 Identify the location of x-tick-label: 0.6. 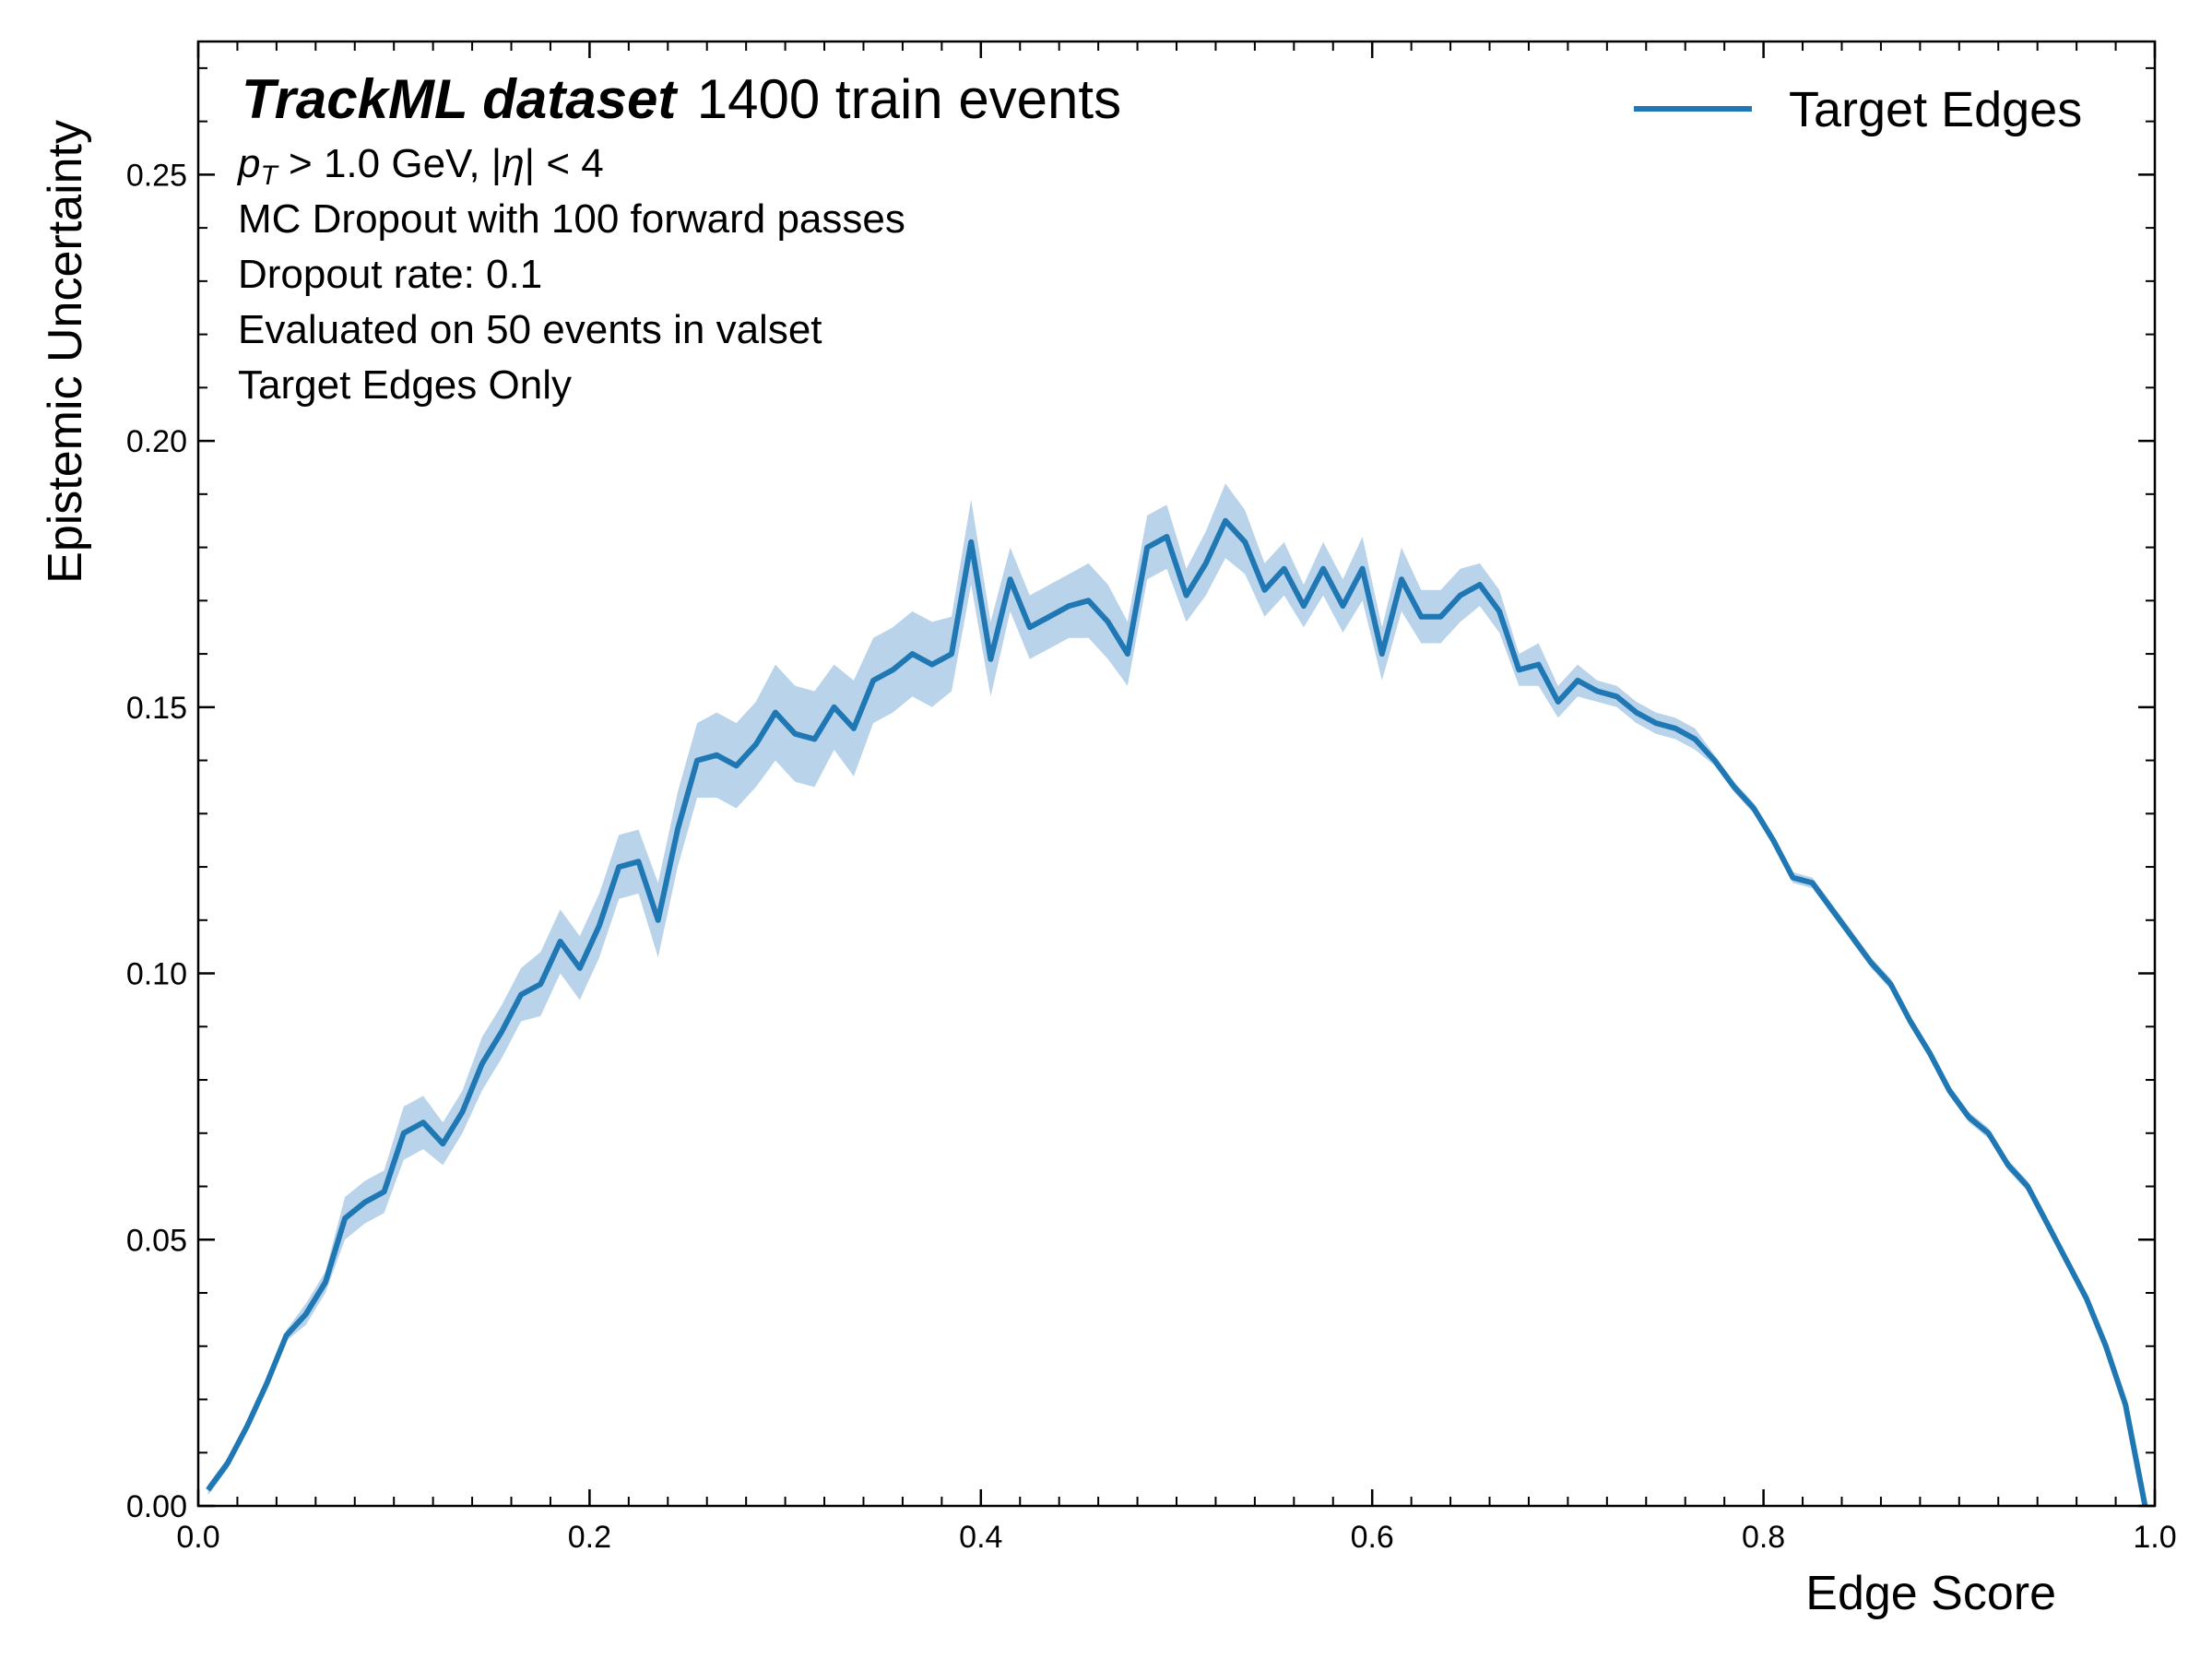
(1373, 1538).